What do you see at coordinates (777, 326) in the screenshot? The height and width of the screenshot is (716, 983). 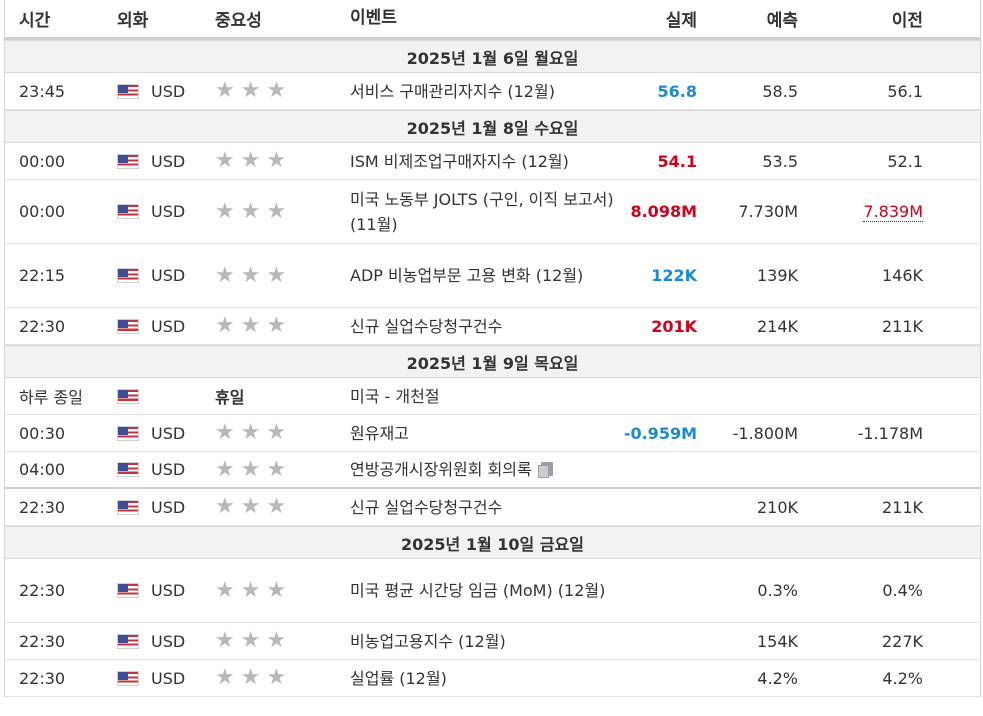 I see `event-forecast: 214K` at bounding box center [777, 326].